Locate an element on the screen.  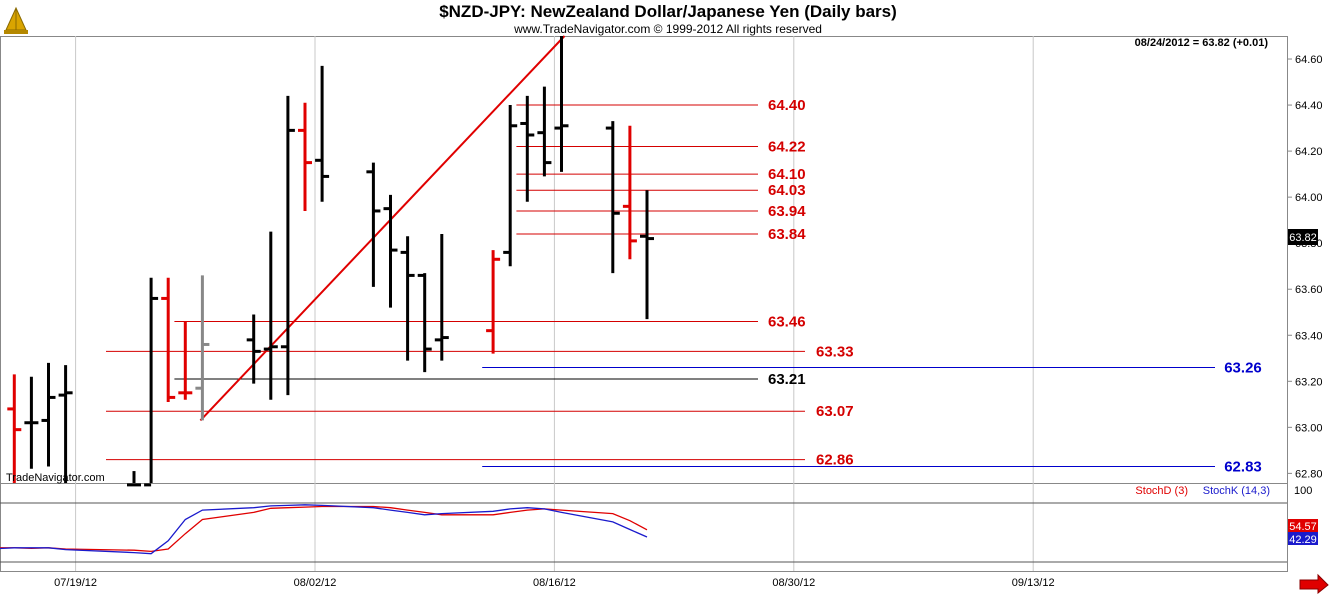
scroll-right-arrow-icon is located at coordinates (1314, 583).